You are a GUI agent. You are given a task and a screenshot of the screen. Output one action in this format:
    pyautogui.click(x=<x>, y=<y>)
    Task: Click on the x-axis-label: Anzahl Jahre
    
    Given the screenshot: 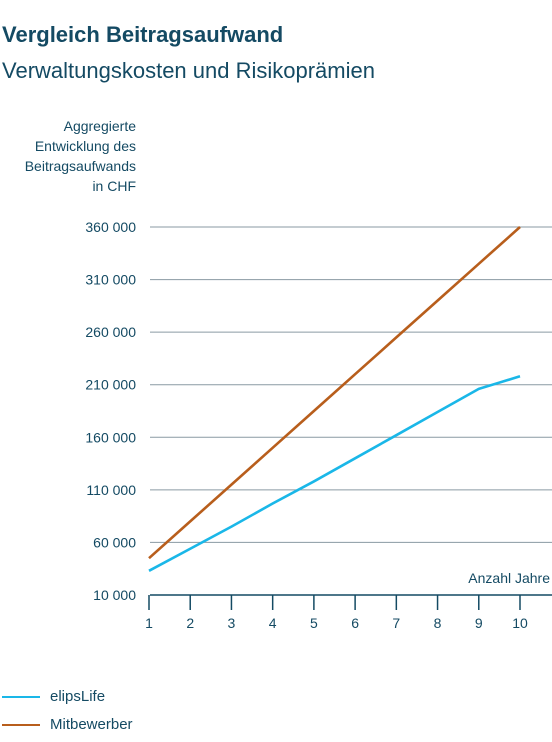 What is the action you would take?
    pyautogui.click(x=509, y=578)
    